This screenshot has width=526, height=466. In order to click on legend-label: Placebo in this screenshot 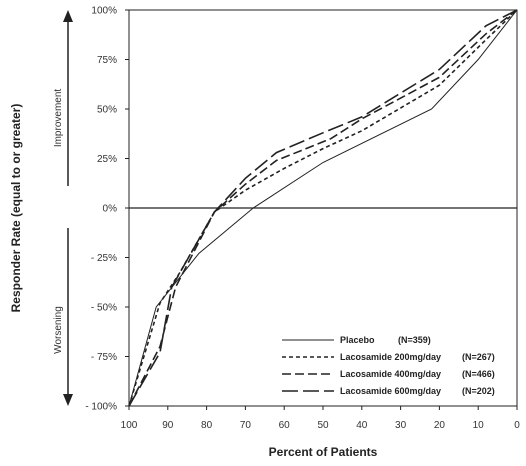, I will do `click(357, 340)`.